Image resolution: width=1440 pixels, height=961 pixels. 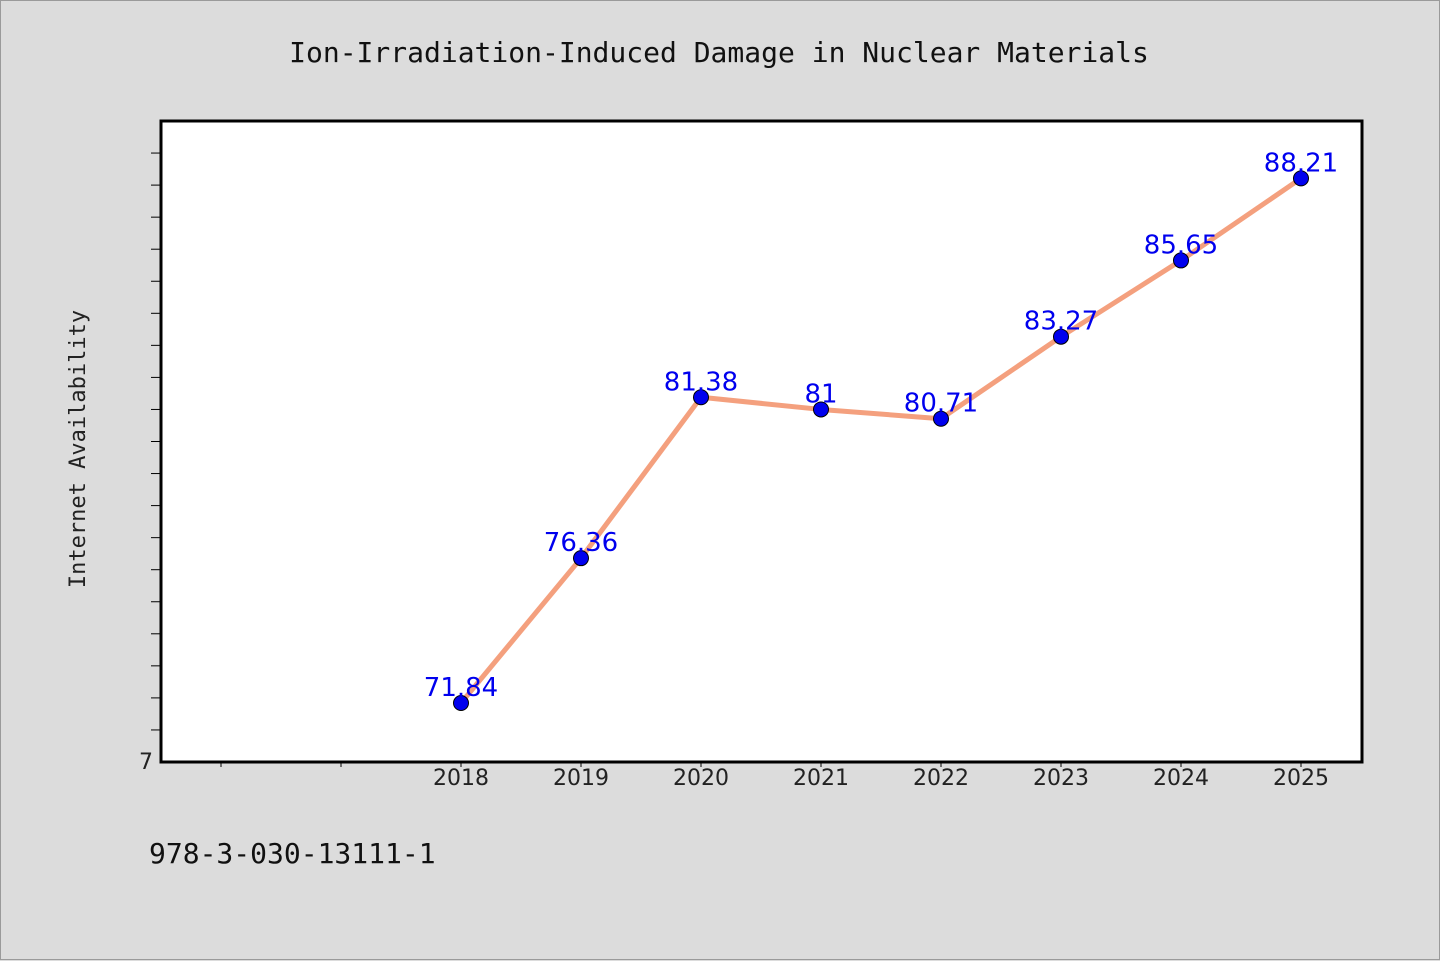 I want to click on footer-isbn: 978-3-030-13111-1, so click(x=292, y=853).